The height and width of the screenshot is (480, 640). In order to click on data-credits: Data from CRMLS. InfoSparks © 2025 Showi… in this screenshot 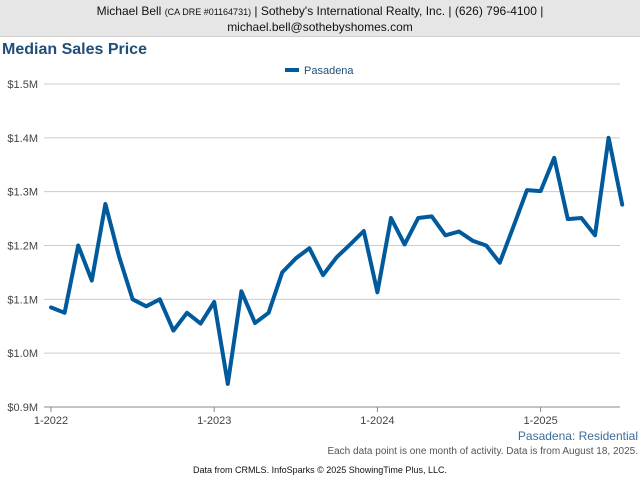, I will do `click(320, 470)`.